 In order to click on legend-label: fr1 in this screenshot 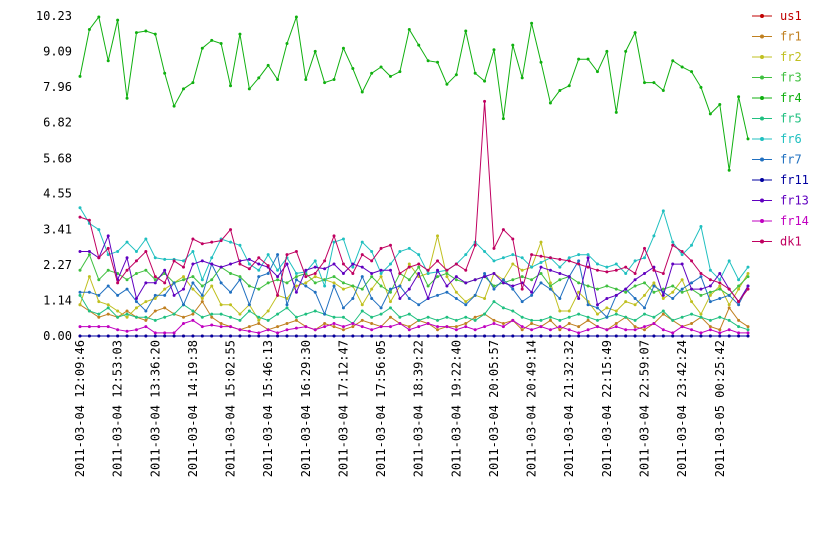, I will do `click(791, 37)`.